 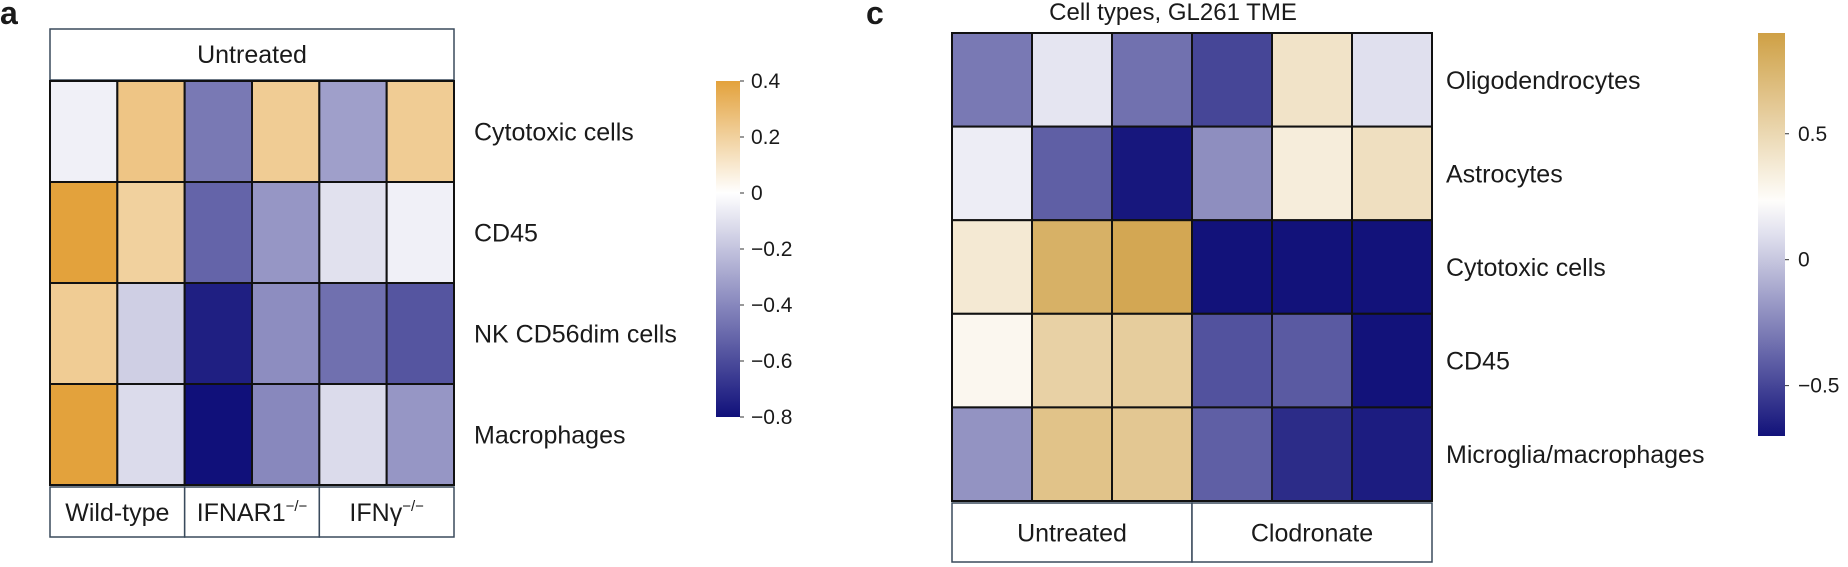 I want to click on row-label: Macrophages, so click(x=549, y=436).